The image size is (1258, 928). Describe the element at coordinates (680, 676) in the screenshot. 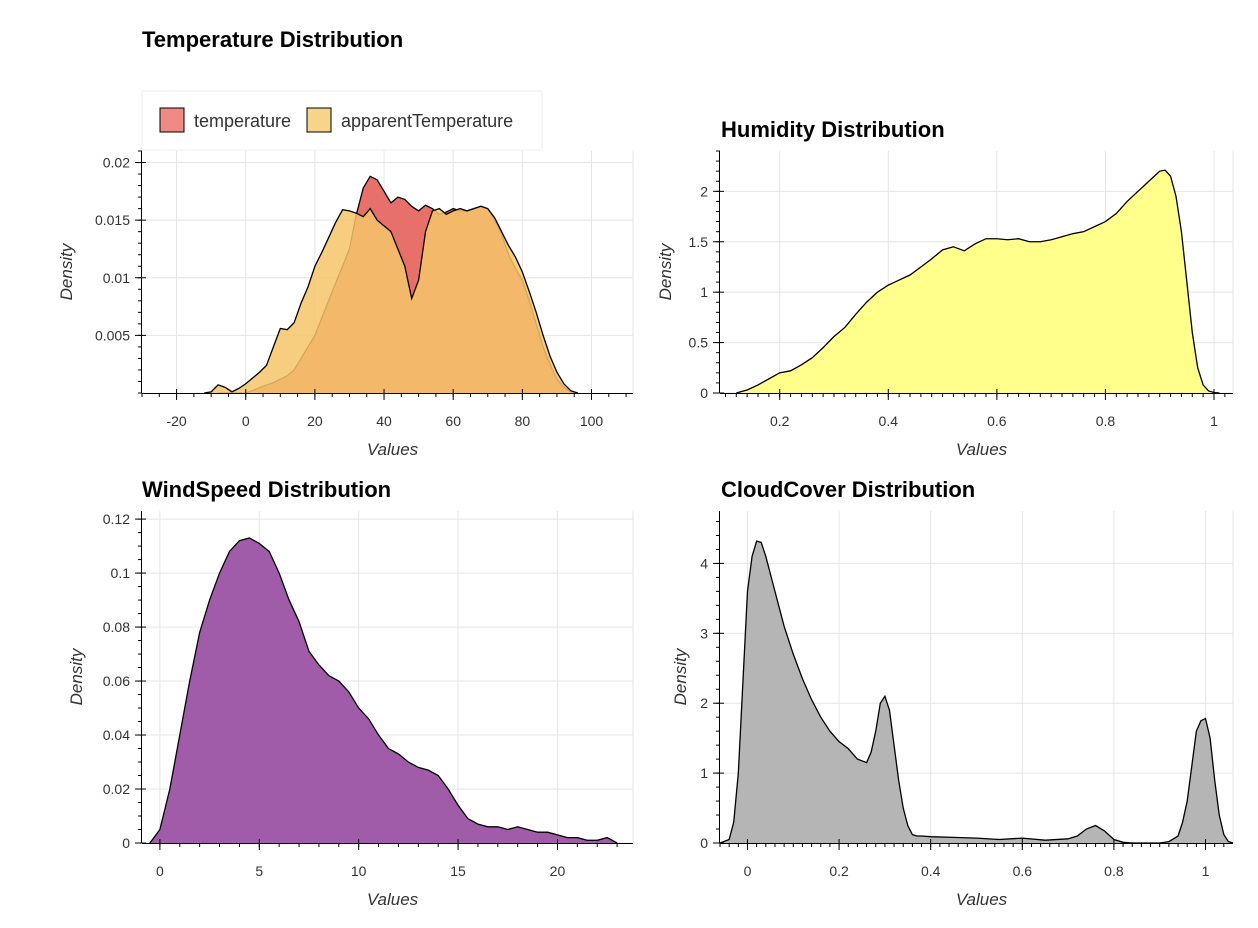

I see `cloudcover-y-axis-label: Density` at that location.